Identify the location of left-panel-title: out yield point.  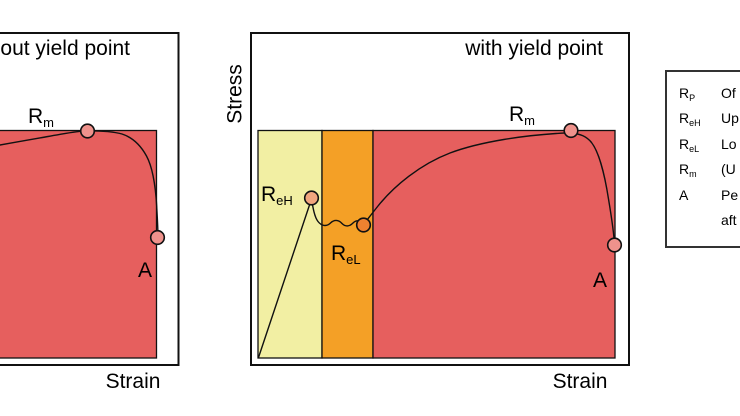
(65, 48).